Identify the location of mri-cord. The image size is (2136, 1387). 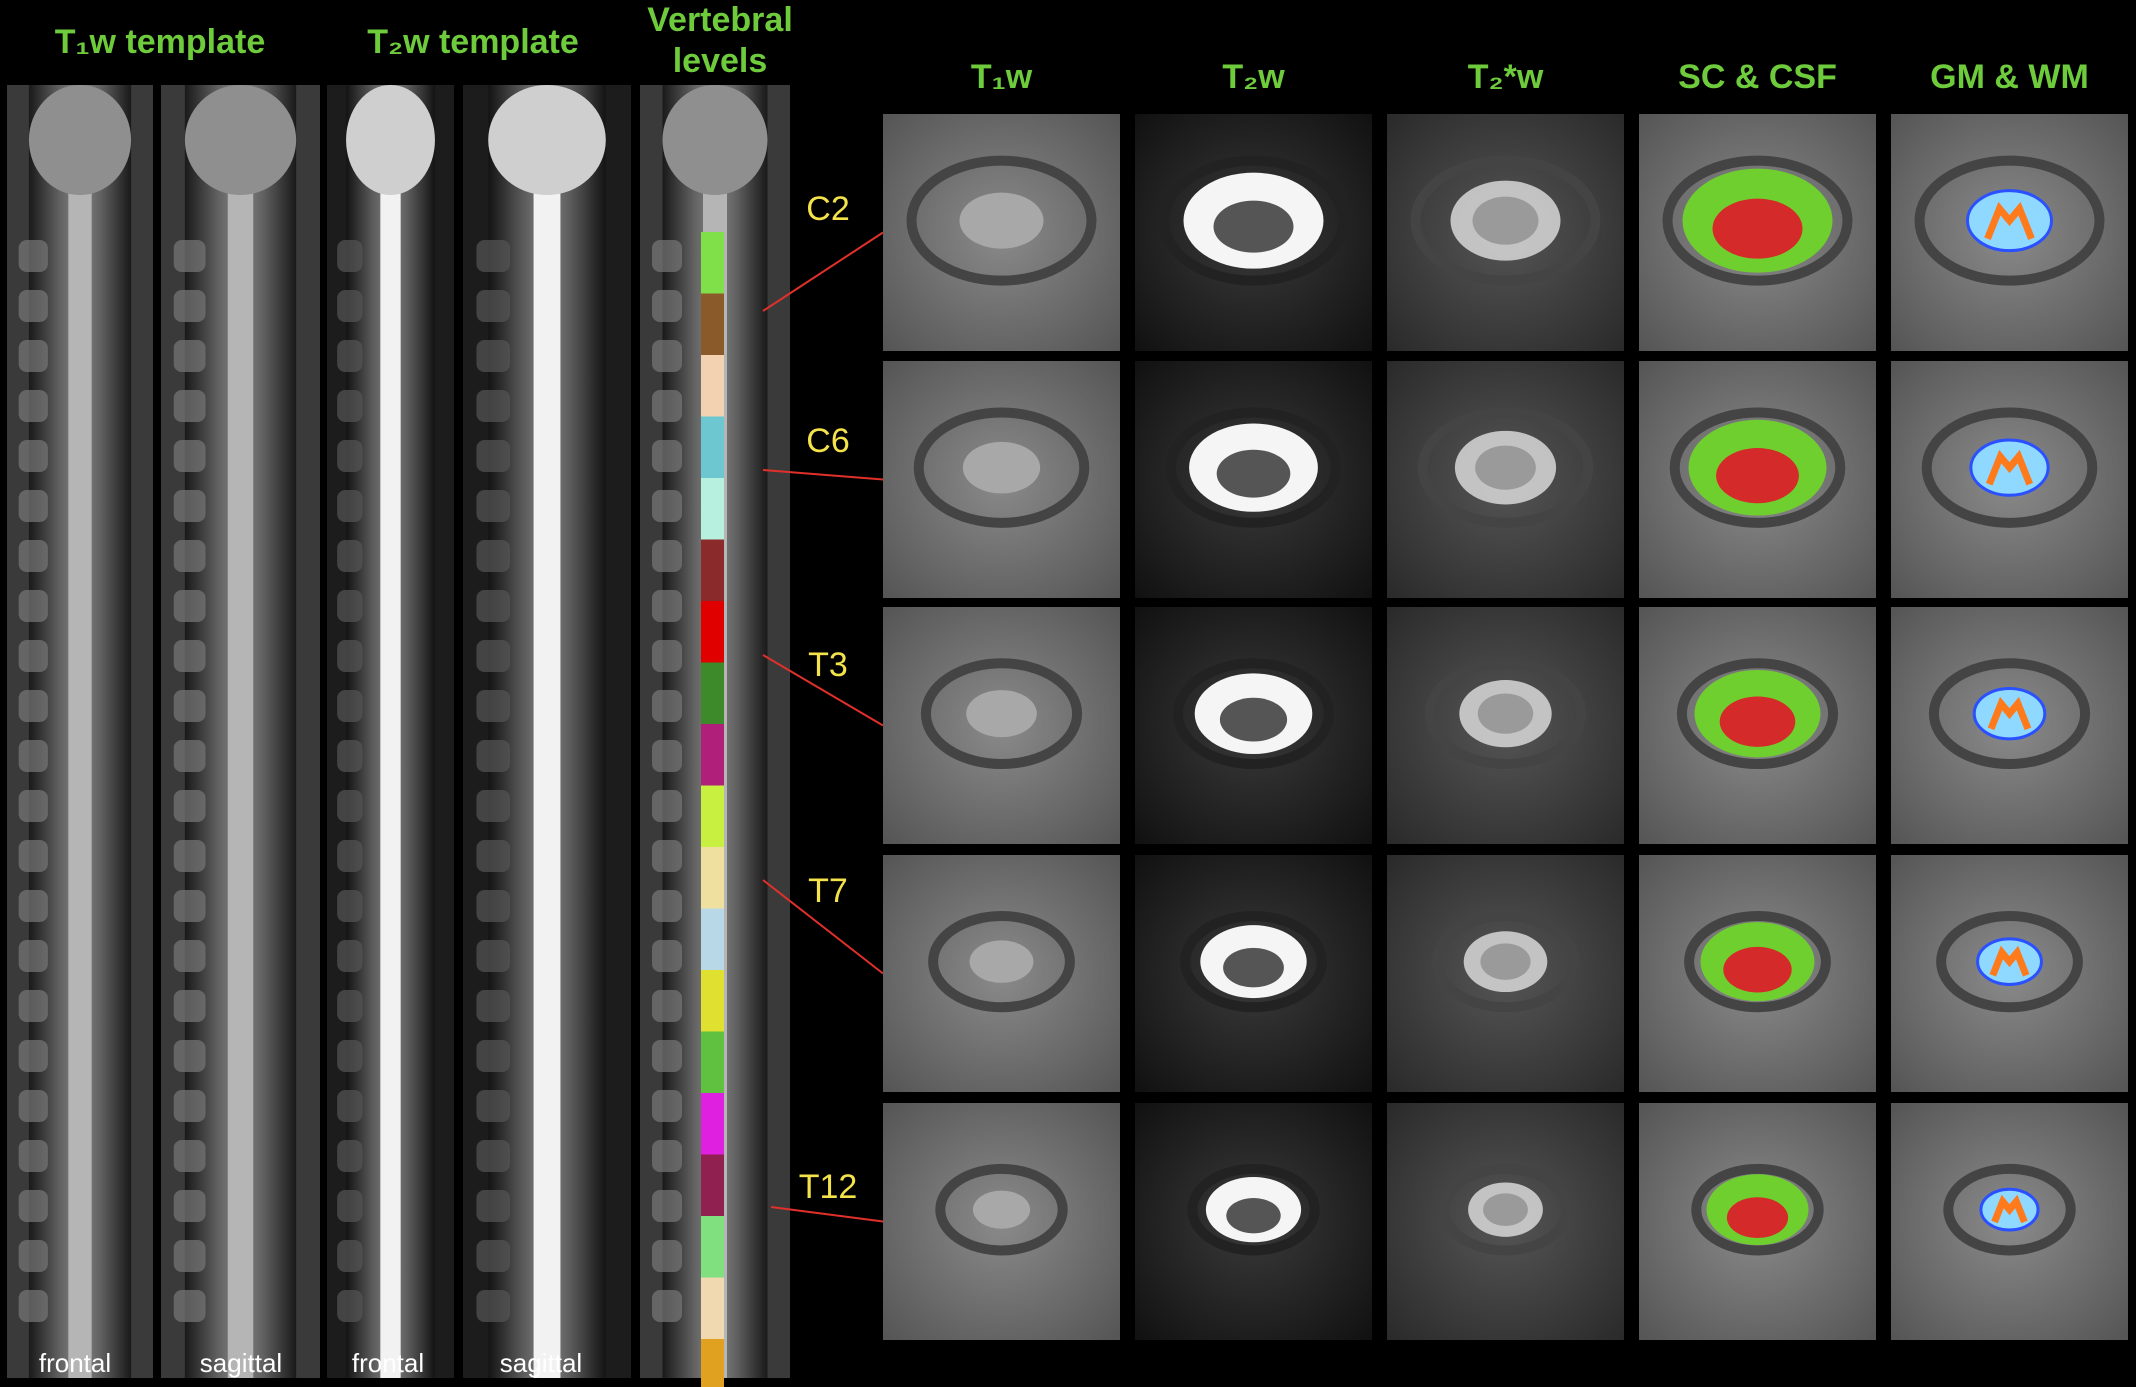
(80, 764).